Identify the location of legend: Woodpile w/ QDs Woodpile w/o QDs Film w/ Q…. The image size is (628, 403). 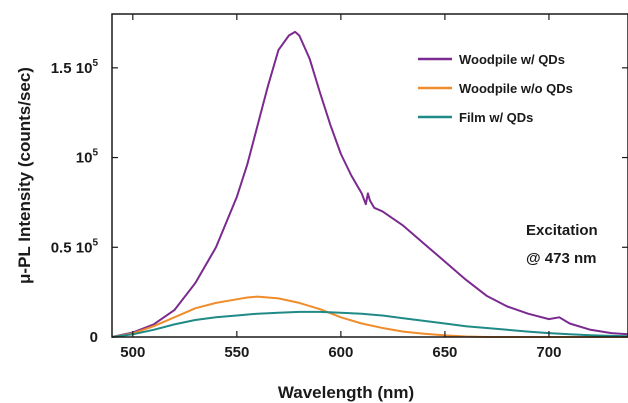
(495, 88).